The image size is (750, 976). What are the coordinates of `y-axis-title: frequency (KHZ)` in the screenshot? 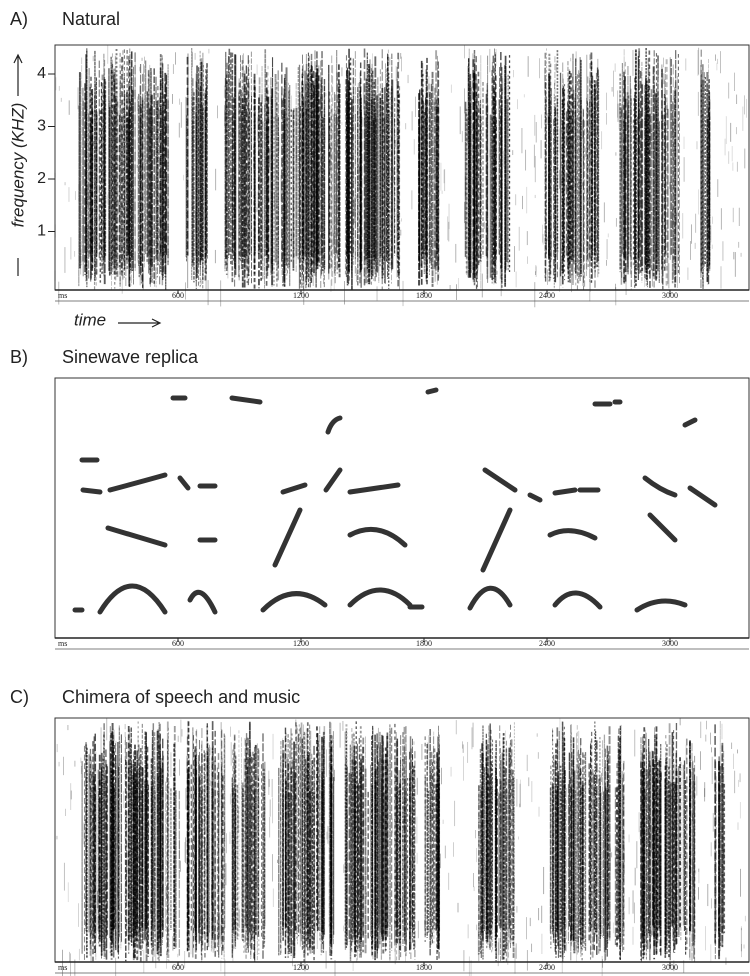 It's located at (17, 165).